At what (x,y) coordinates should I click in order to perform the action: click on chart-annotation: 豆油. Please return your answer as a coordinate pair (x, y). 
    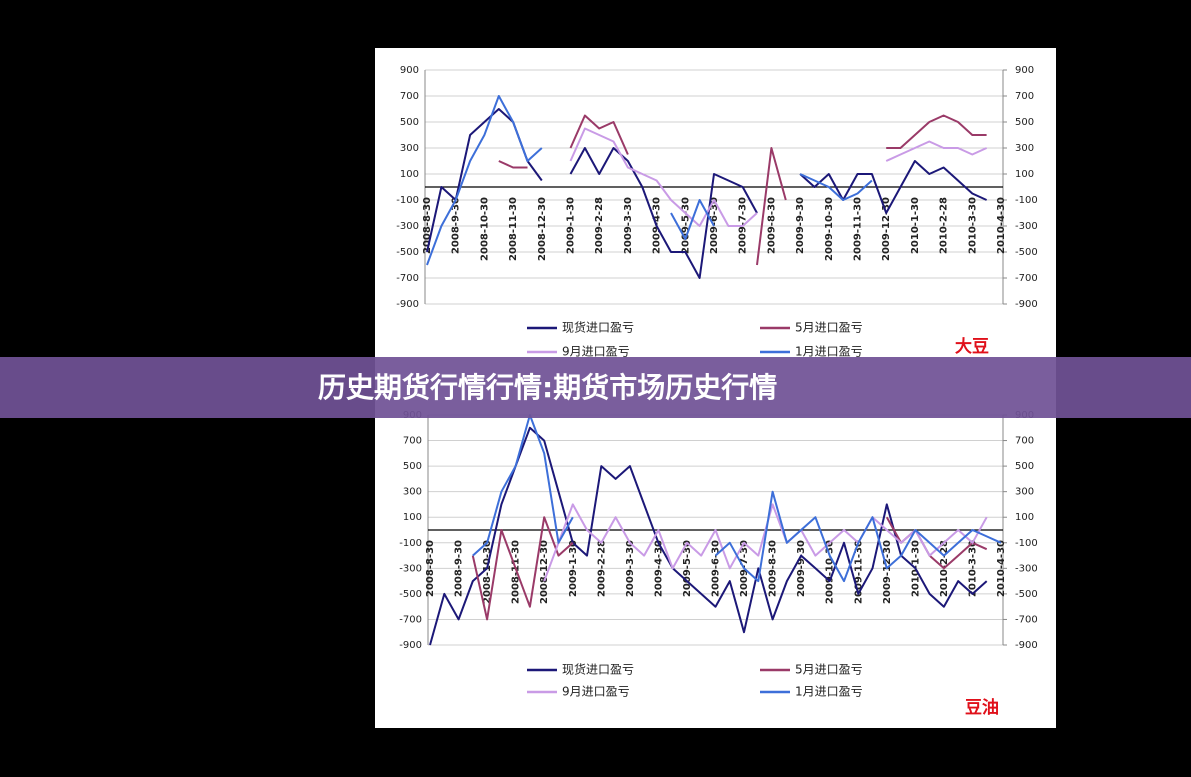
    Looking at the image, I should click on (982, 707).